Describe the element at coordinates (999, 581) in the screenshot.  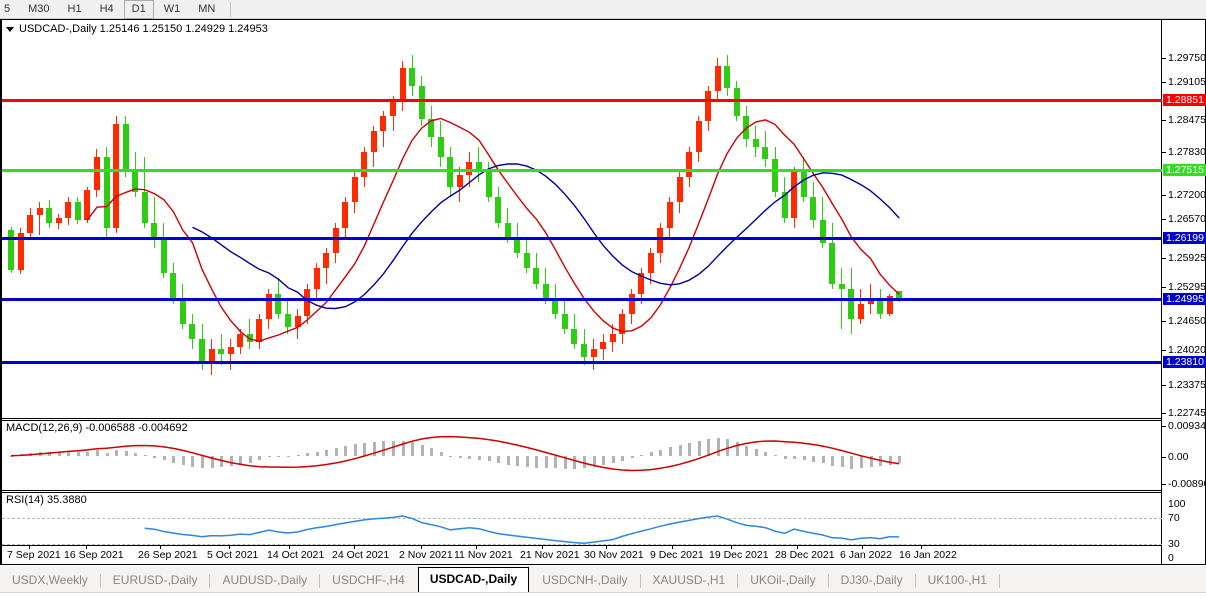
I see `tab-divider-end` at that location.